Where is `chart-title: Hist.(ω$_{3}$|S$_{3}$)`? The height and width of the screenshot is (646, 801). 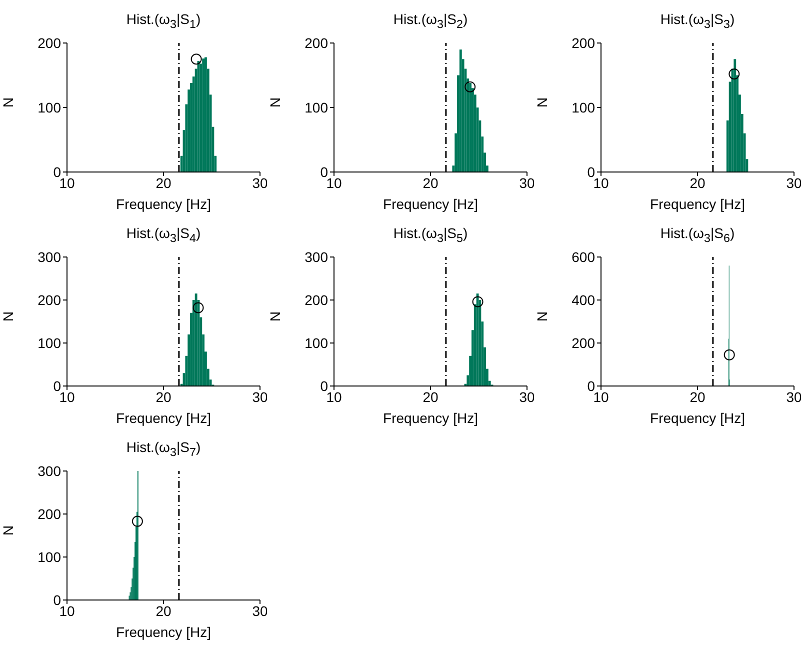 chart-title: Hist.(ω$_{3}$|S$_{3}$) is located at coordinates (697, 21).